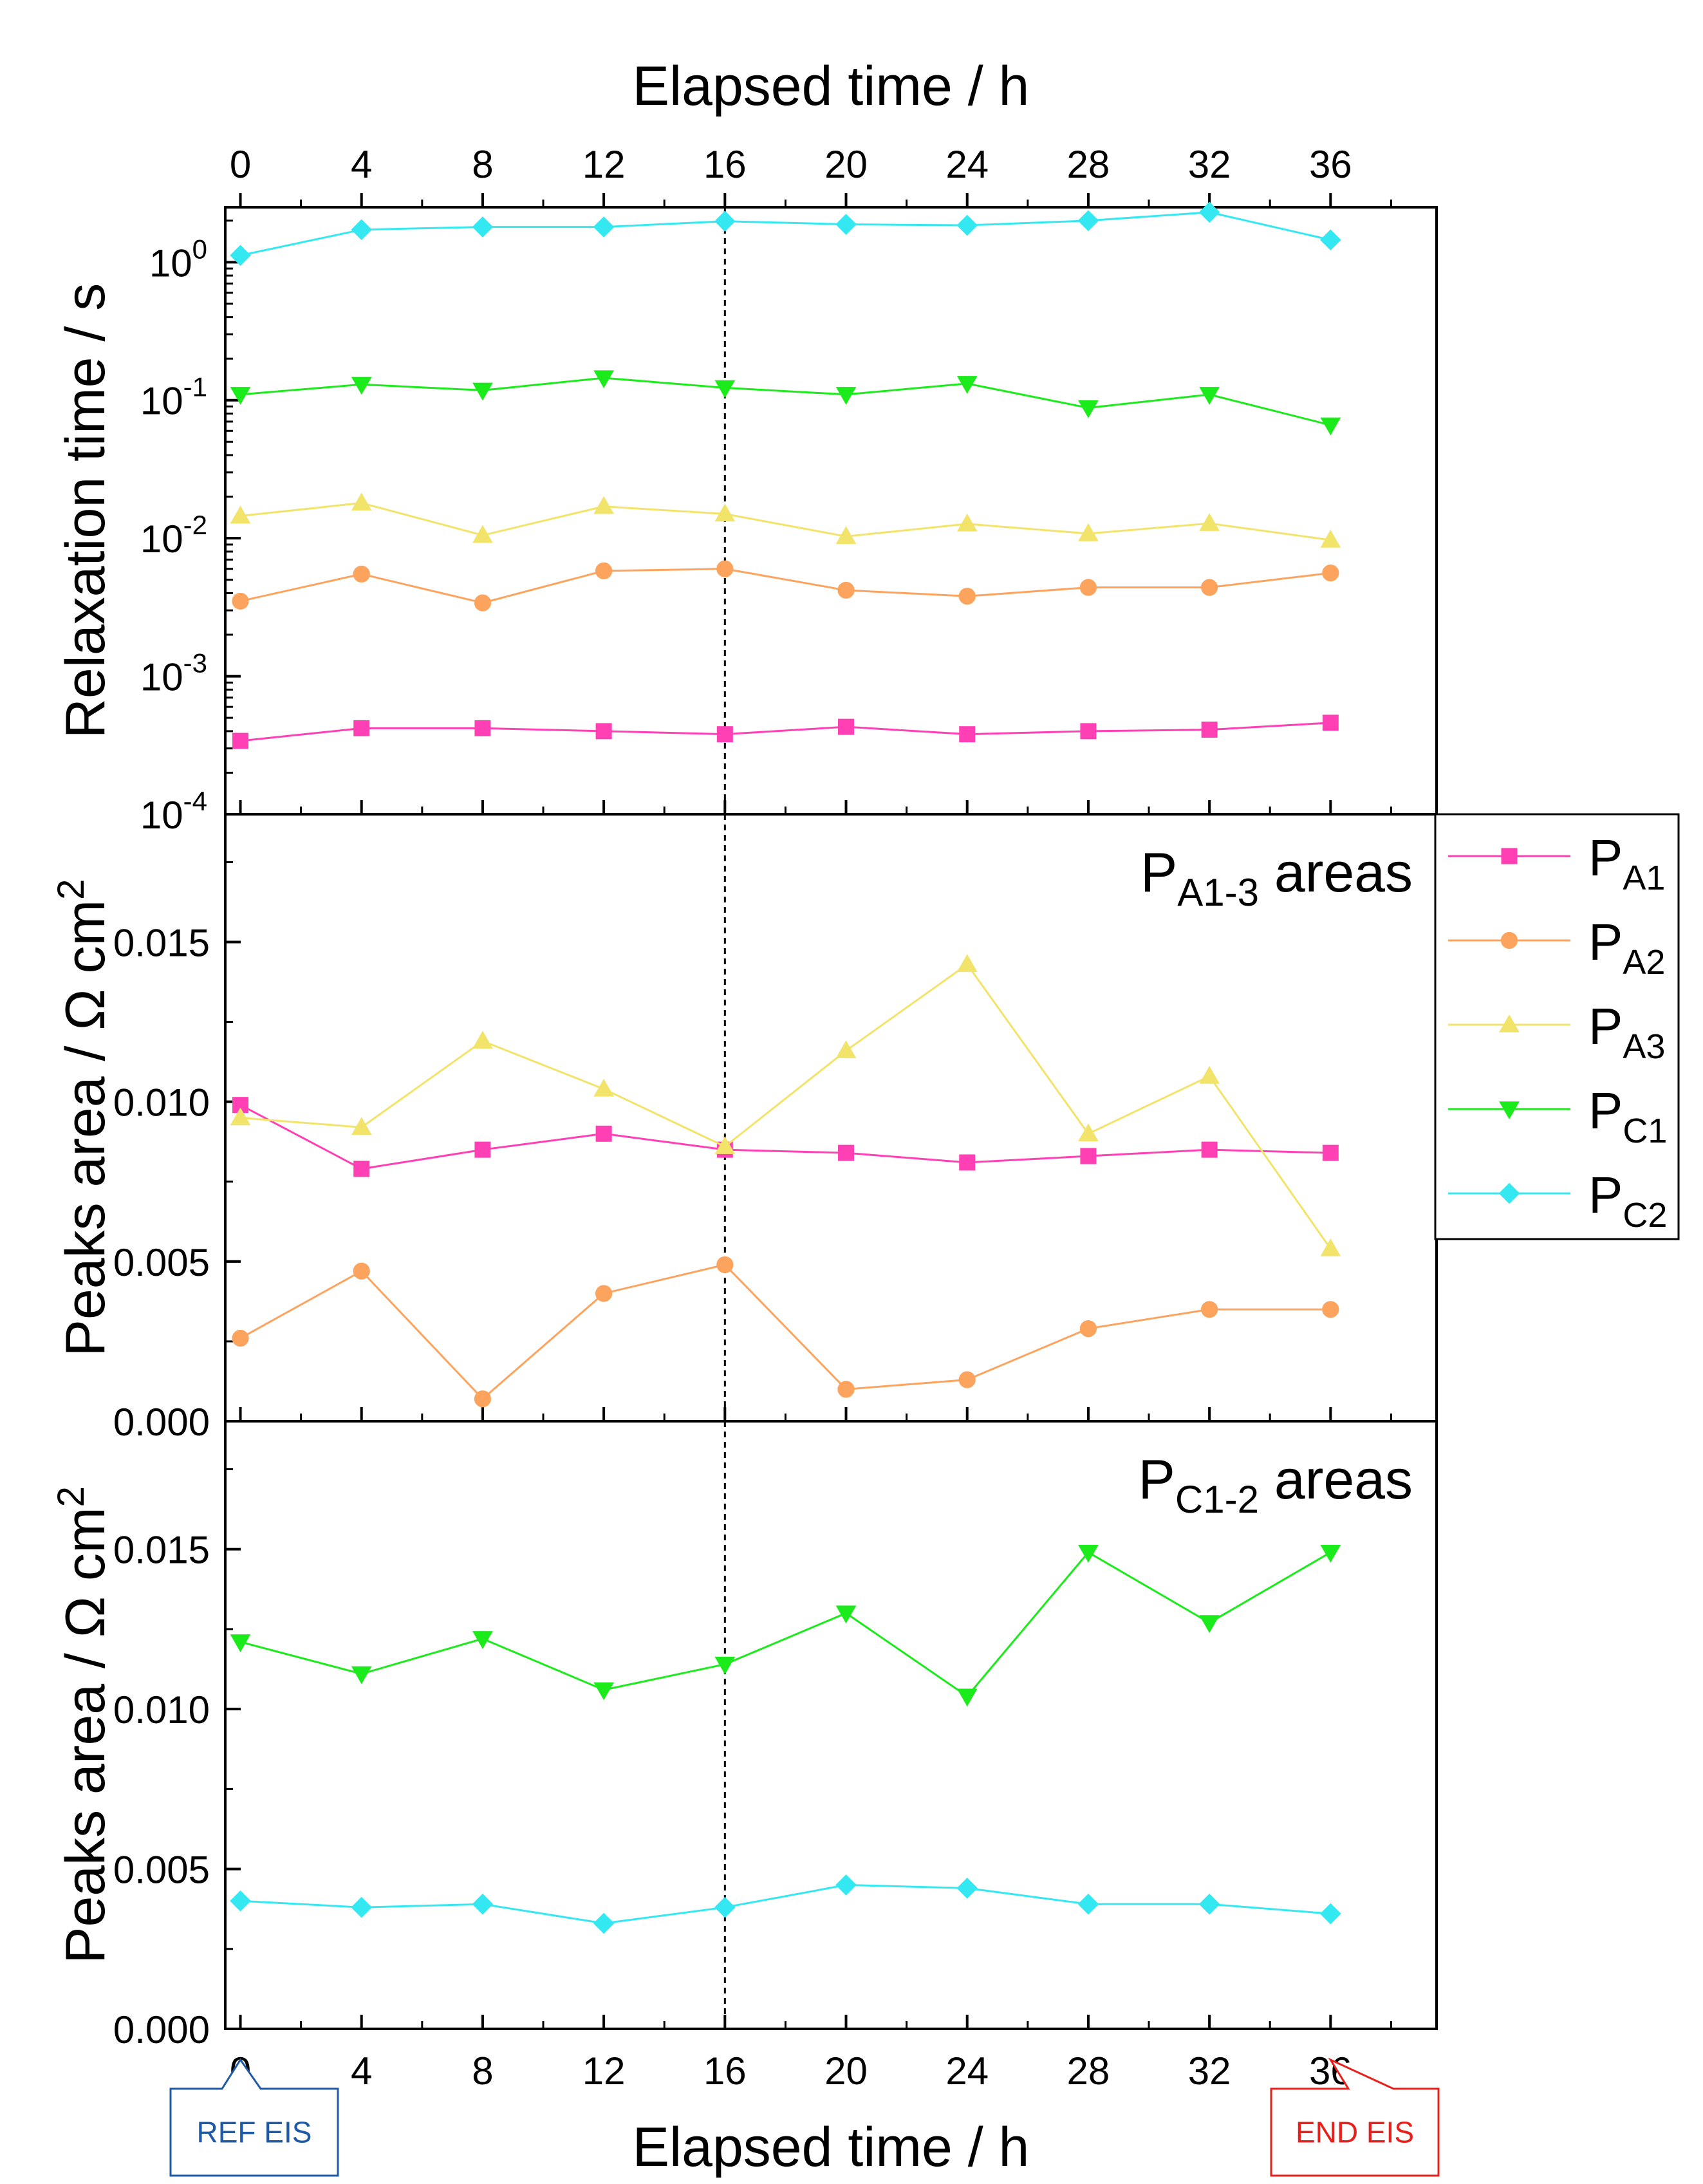 The image size is (1703, 2184). What do you see at coordinates (483, 2071) in the screenshot?
I see `bottom-x-tick-label: 8` at bounding box center [483, 2071].